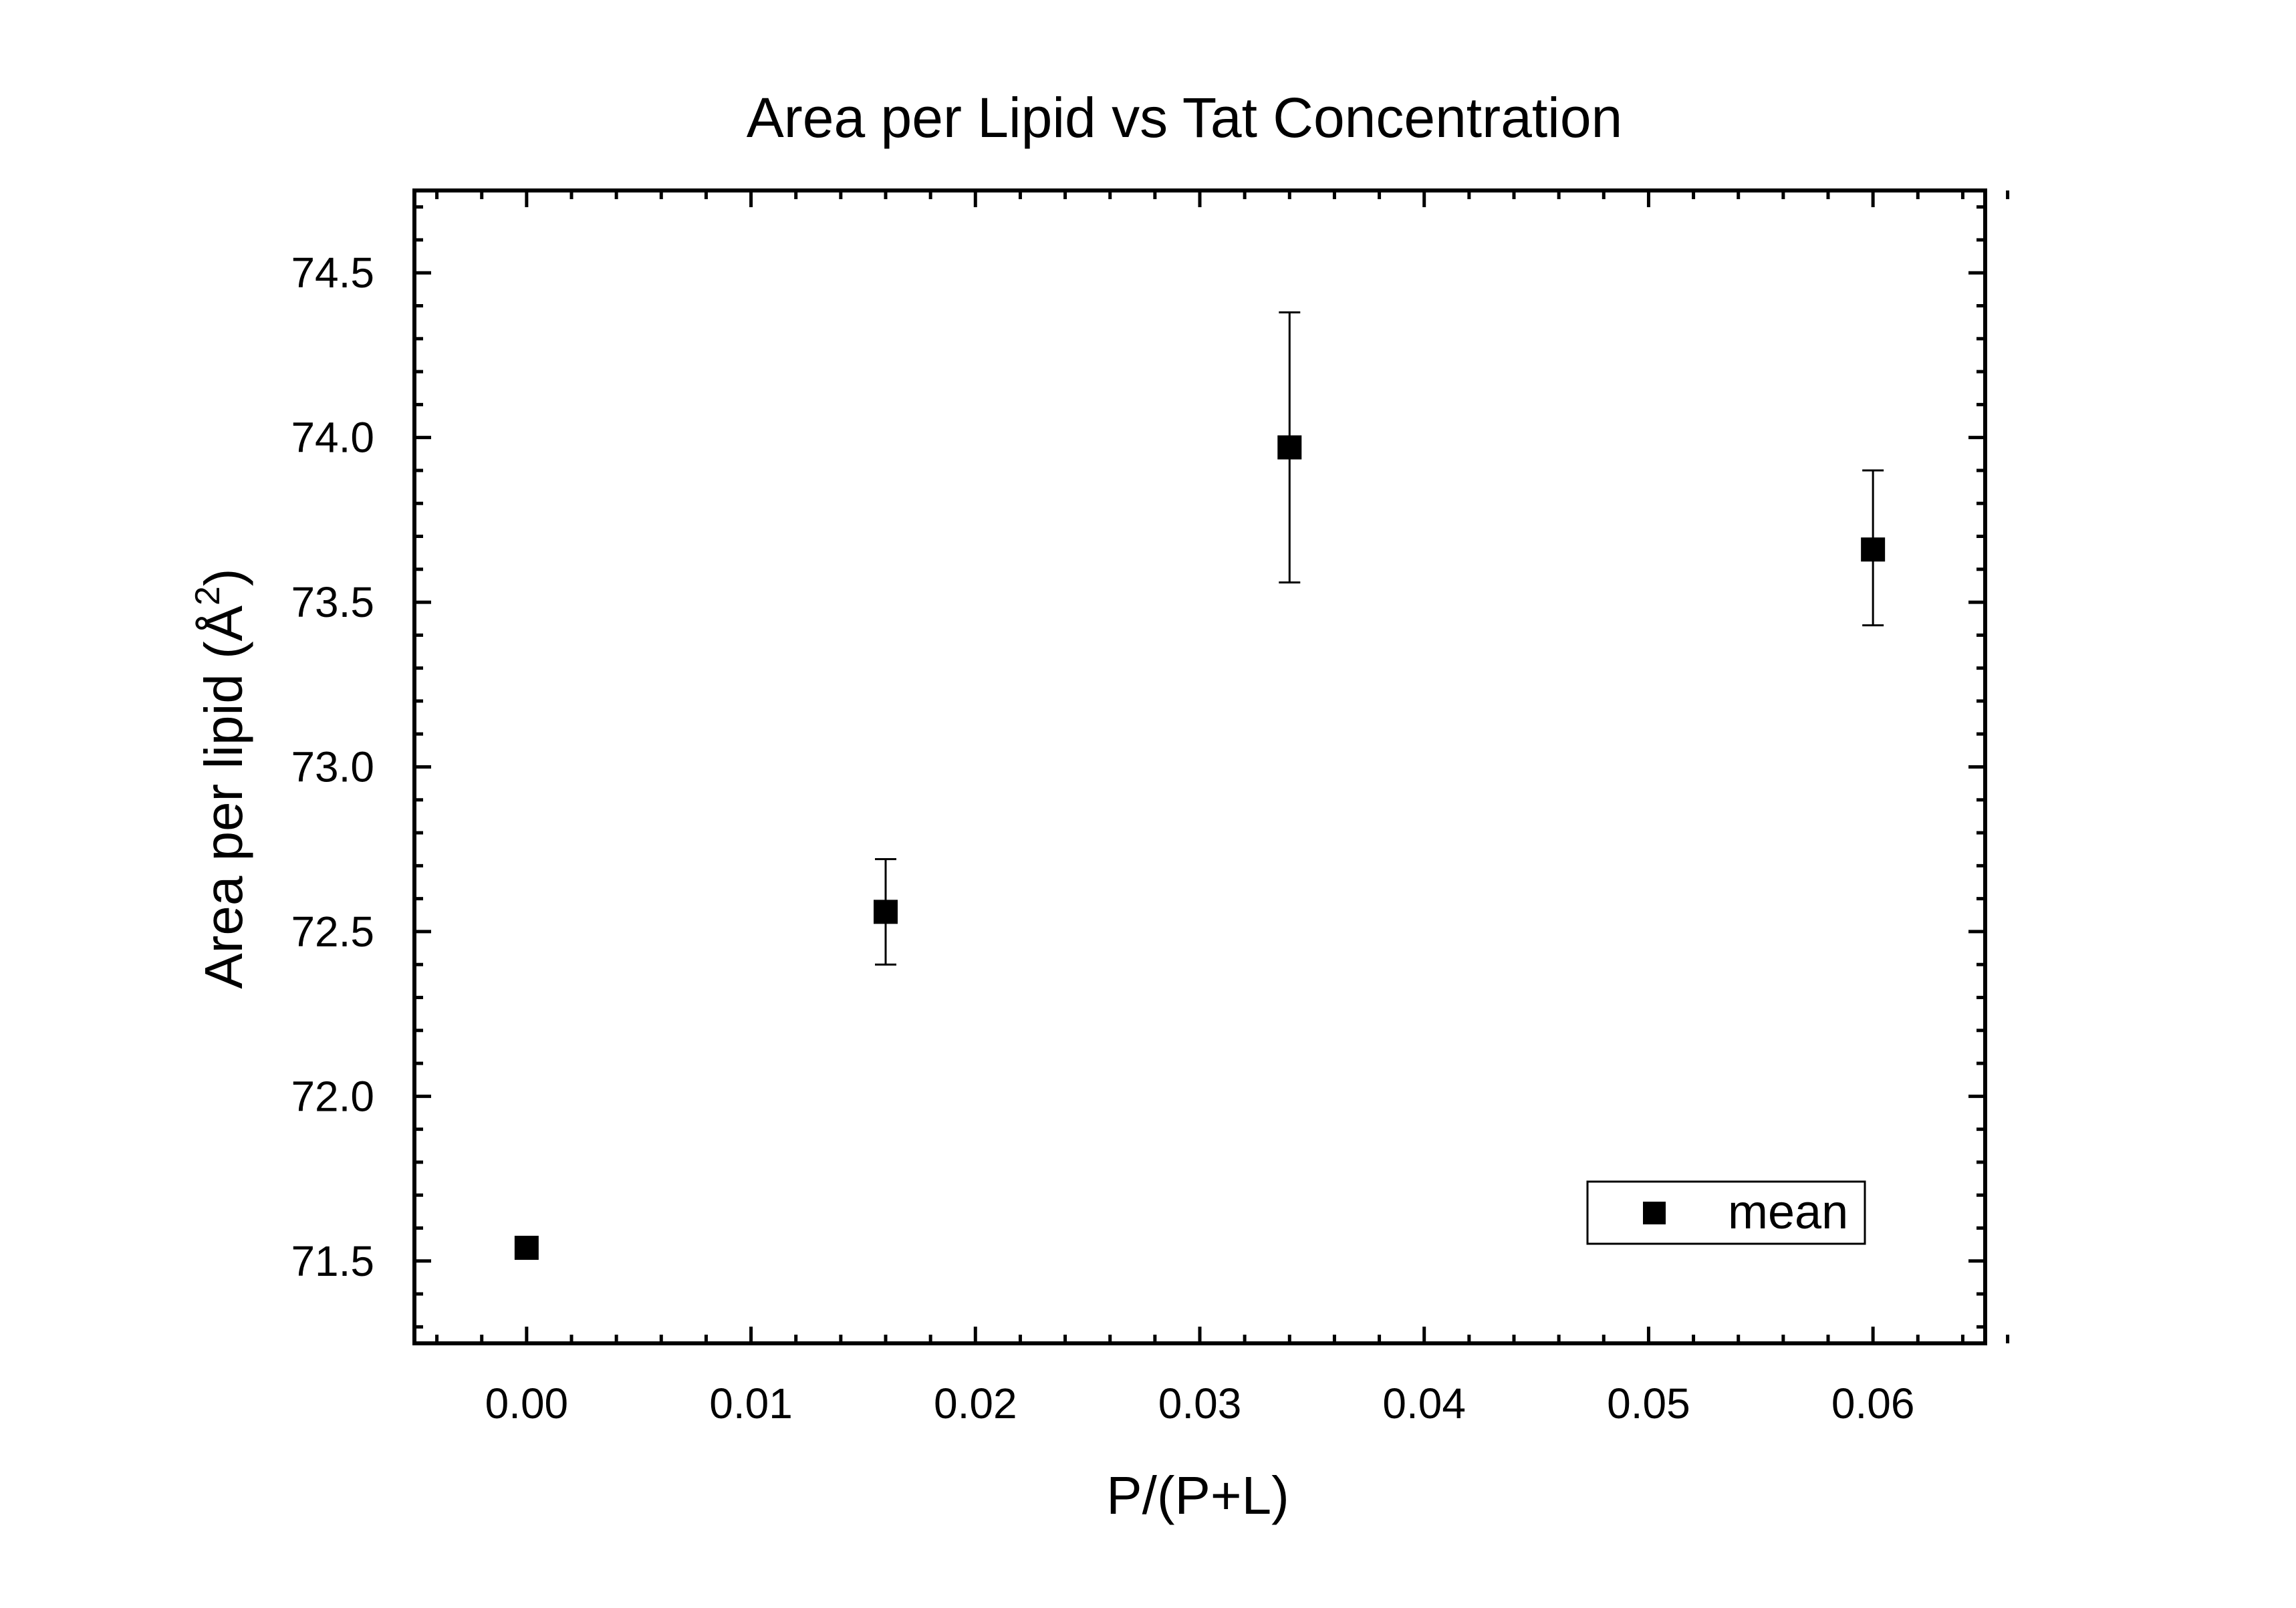  What do you see at coordinates (527, 1403) in the screenshot?
I see `x-tick-label: 0.00` at bounding box center [527, 1403].